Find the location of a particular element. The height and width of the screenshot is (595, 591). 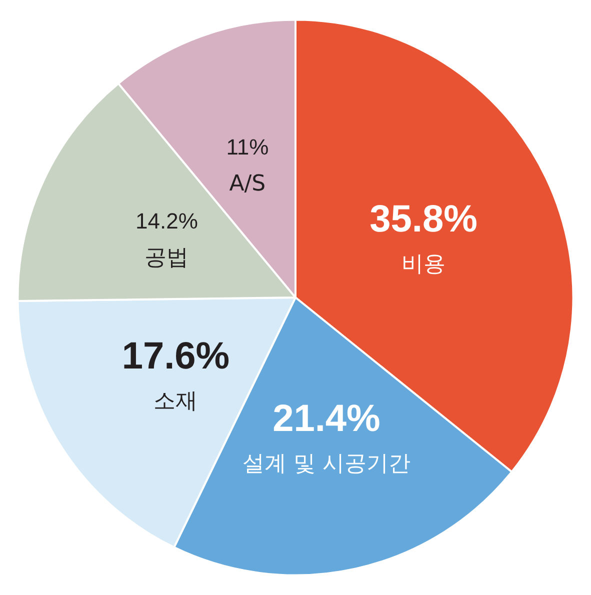

data-label: 14.2% is located at coordinates (167, 221).